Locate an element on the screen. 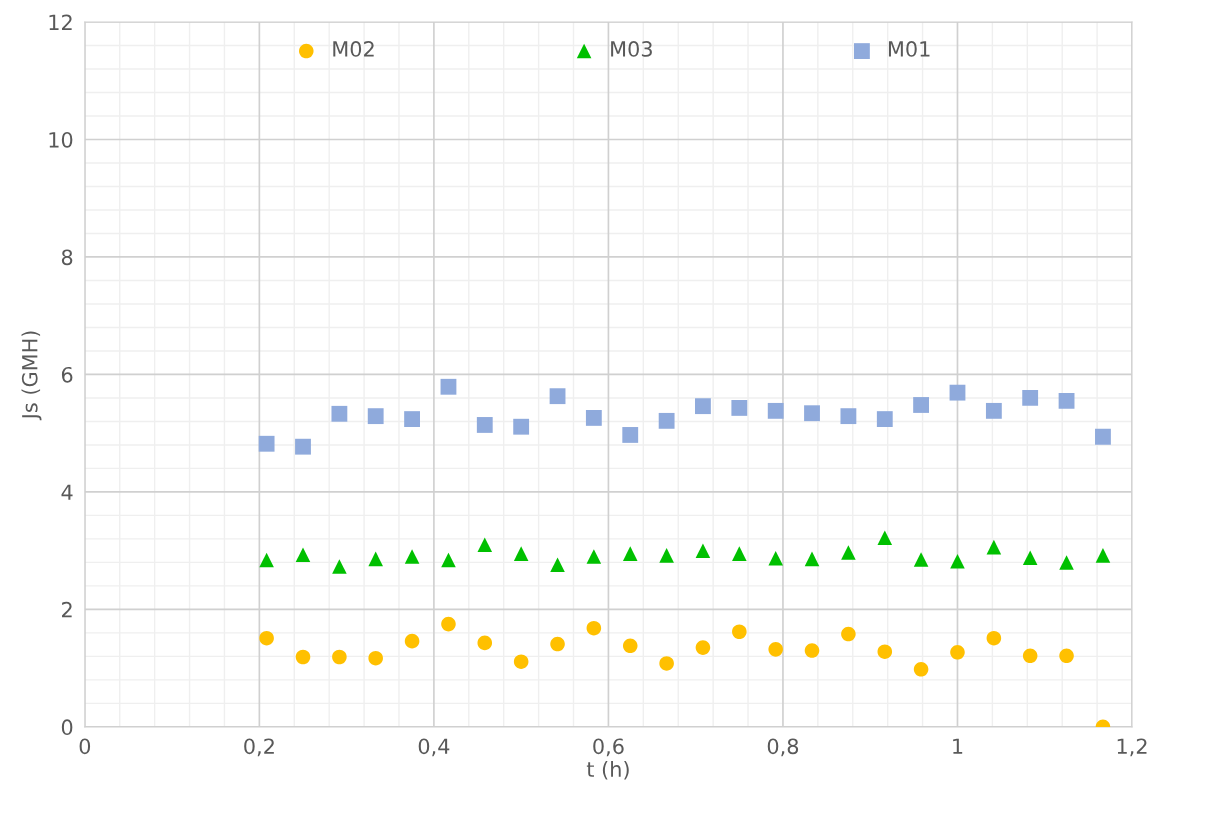 Image resolution: width=1212 pixels, height=814 pixels. x-axis-title: t (h) is located at coordinates (607, 770).